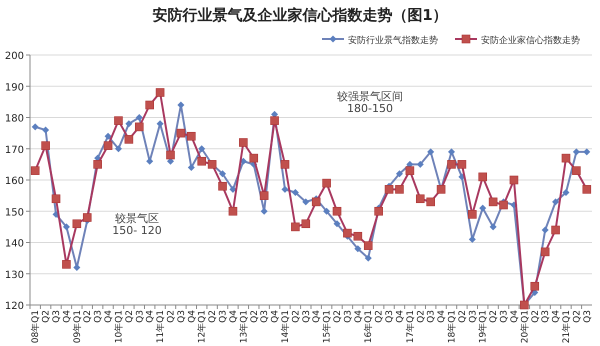  I want to click on y-tick-label: 130, so click(14, 275).